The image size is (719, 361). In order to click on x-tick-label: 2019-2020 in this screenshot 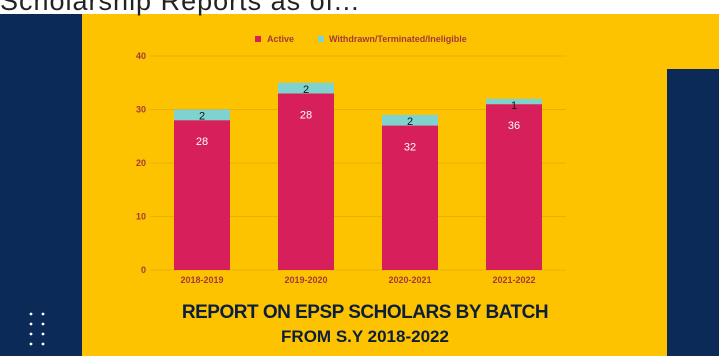, I will do `click(305, 280)`.